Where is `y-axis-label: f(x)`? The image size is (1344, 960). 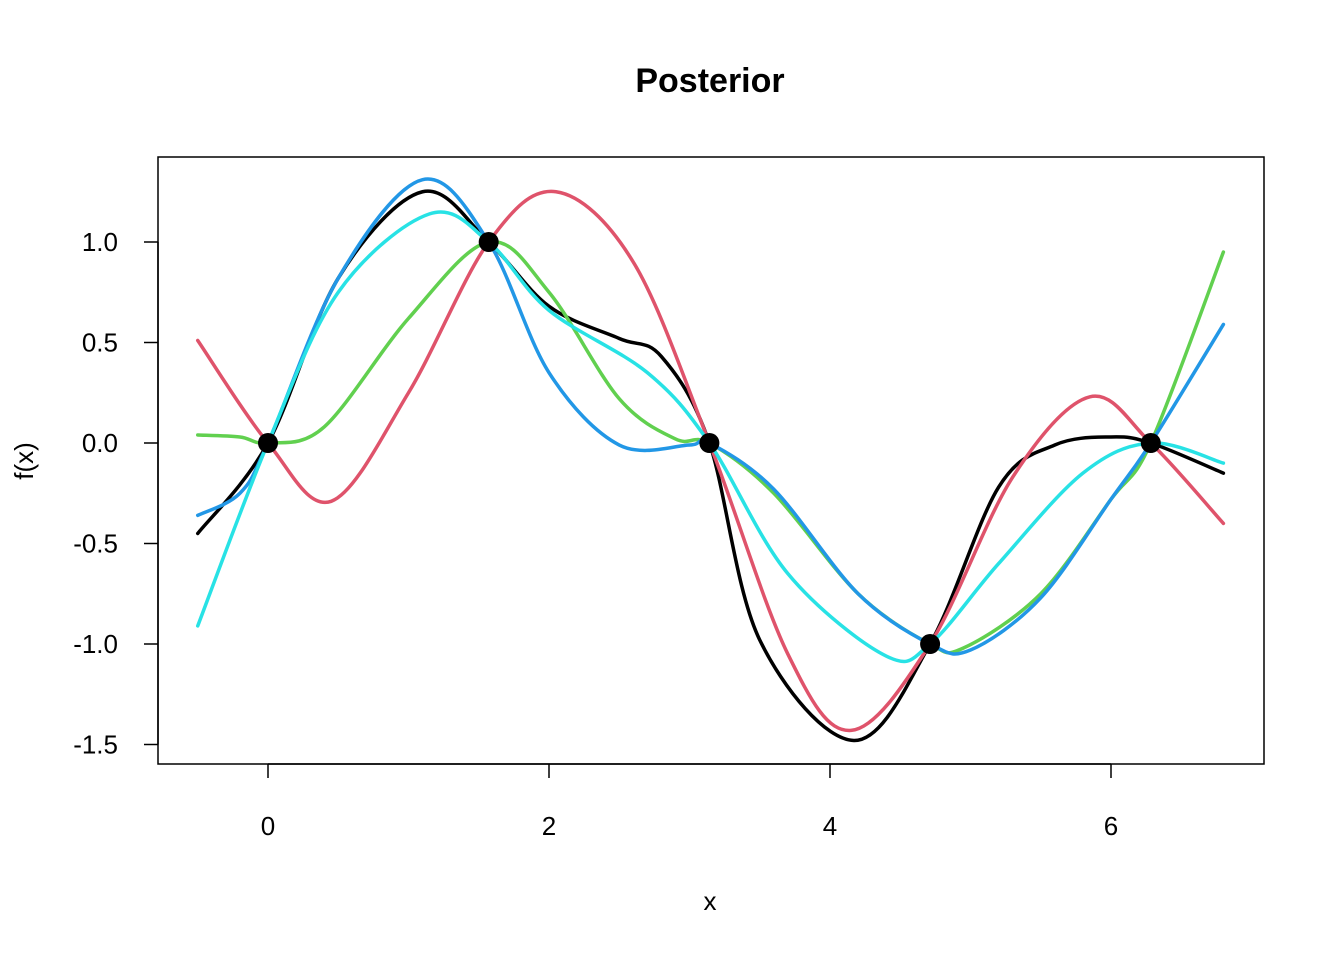
y-axis-label: f(x) is located at coordinates (24, 461).